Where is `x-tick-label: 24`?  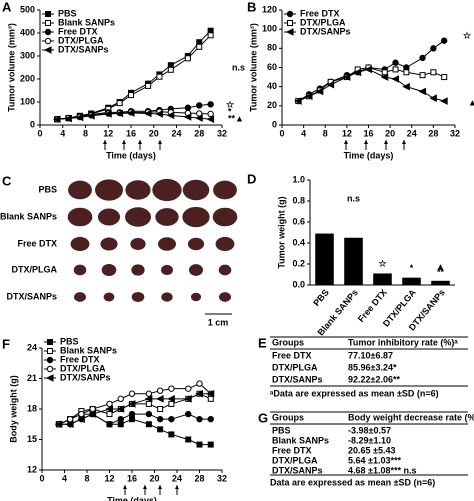 x-tick-label: 24 is located at coordinates (177, 478).